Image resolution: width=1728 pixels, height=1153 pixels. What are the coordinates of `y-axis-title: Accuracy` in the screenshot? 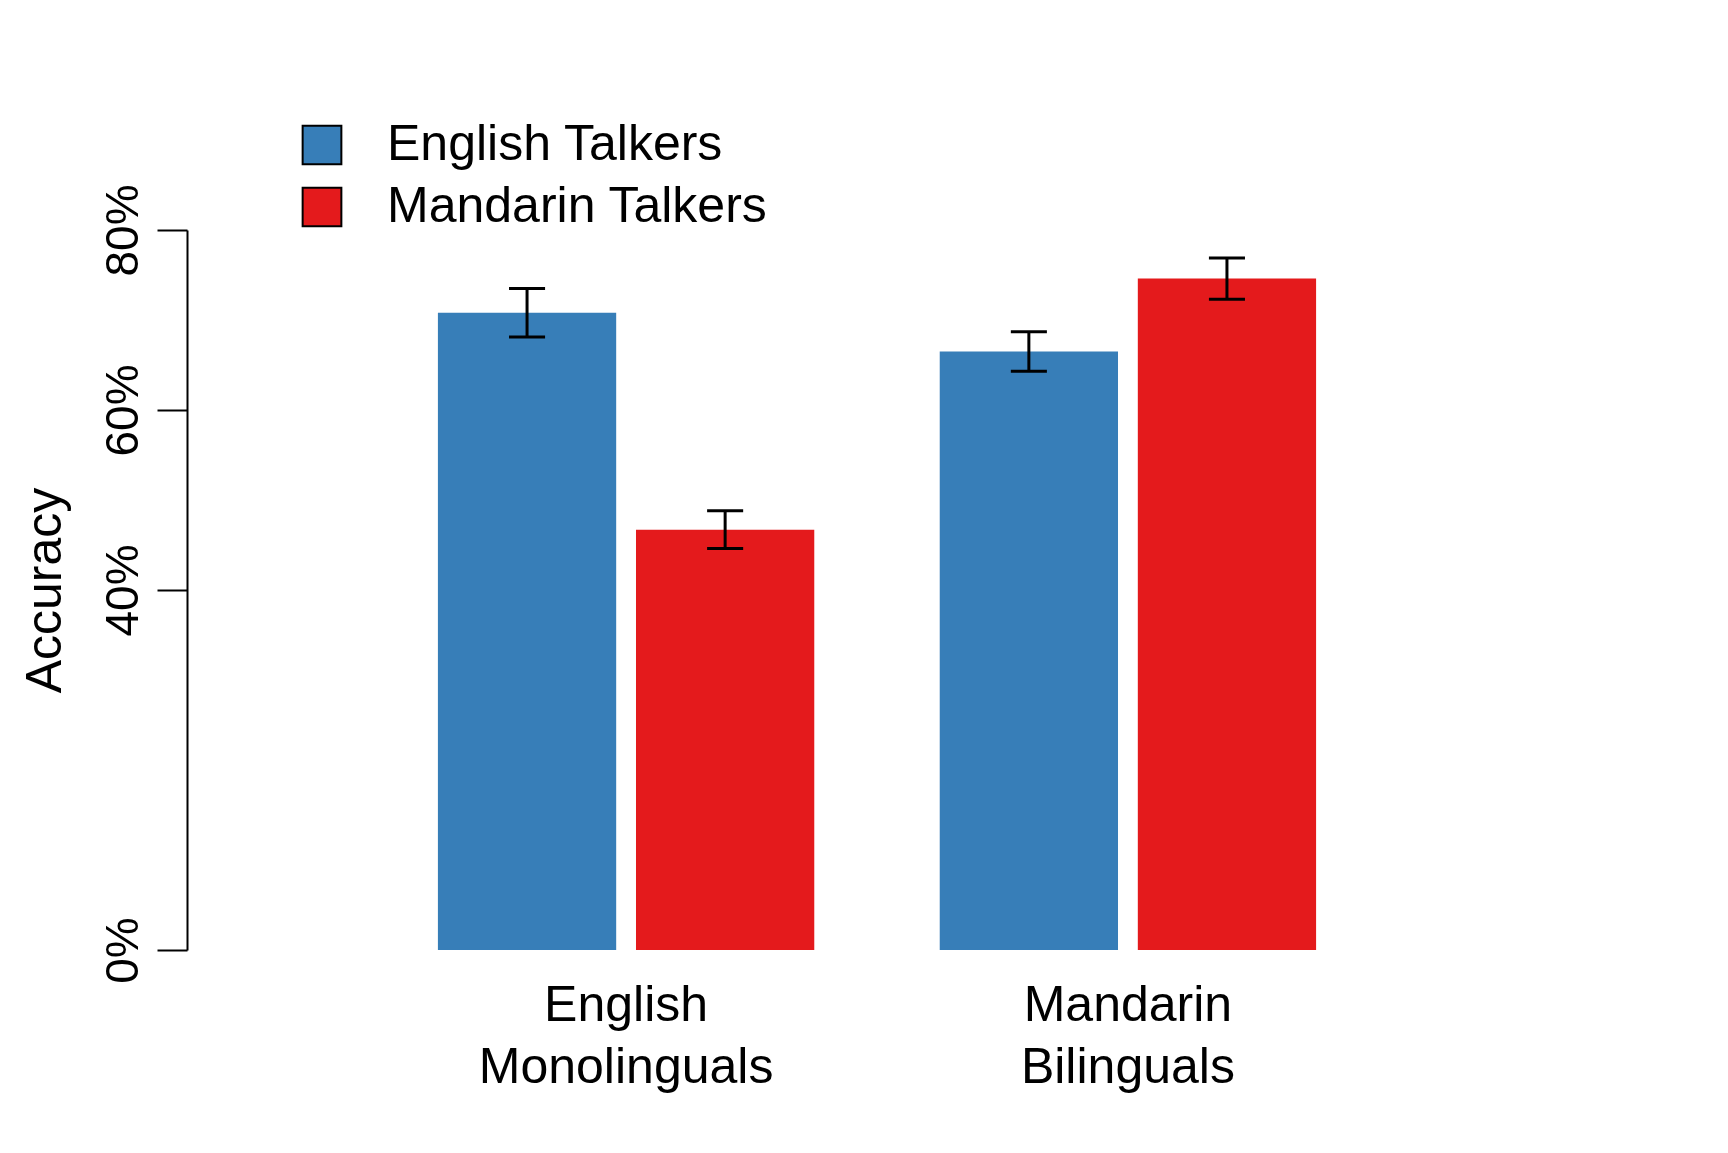 It's located at (43, 590).